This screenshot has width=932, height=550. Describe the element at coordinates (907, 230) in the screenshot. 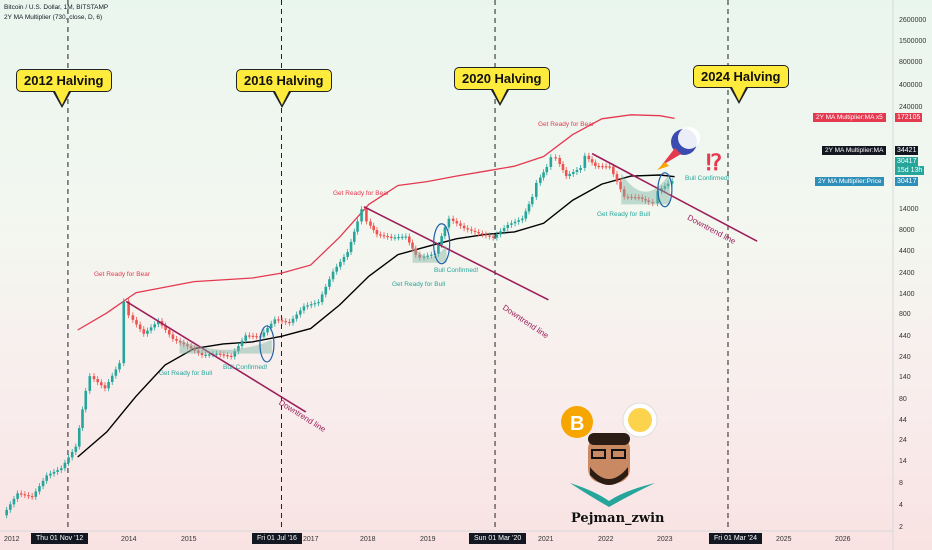

I see `y-tick: 8000` at that location.